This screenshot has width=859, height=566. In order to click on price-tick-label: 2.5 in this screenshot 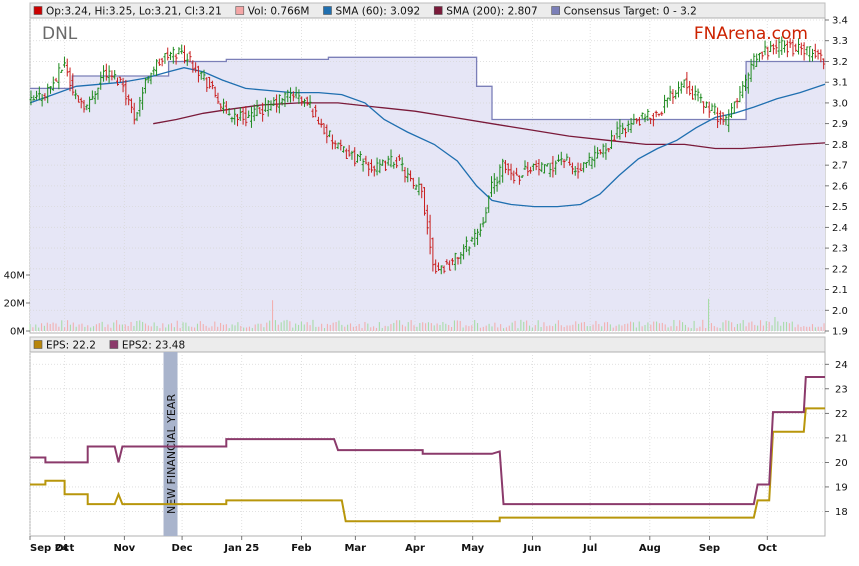, I will do `click(840, 207)`.